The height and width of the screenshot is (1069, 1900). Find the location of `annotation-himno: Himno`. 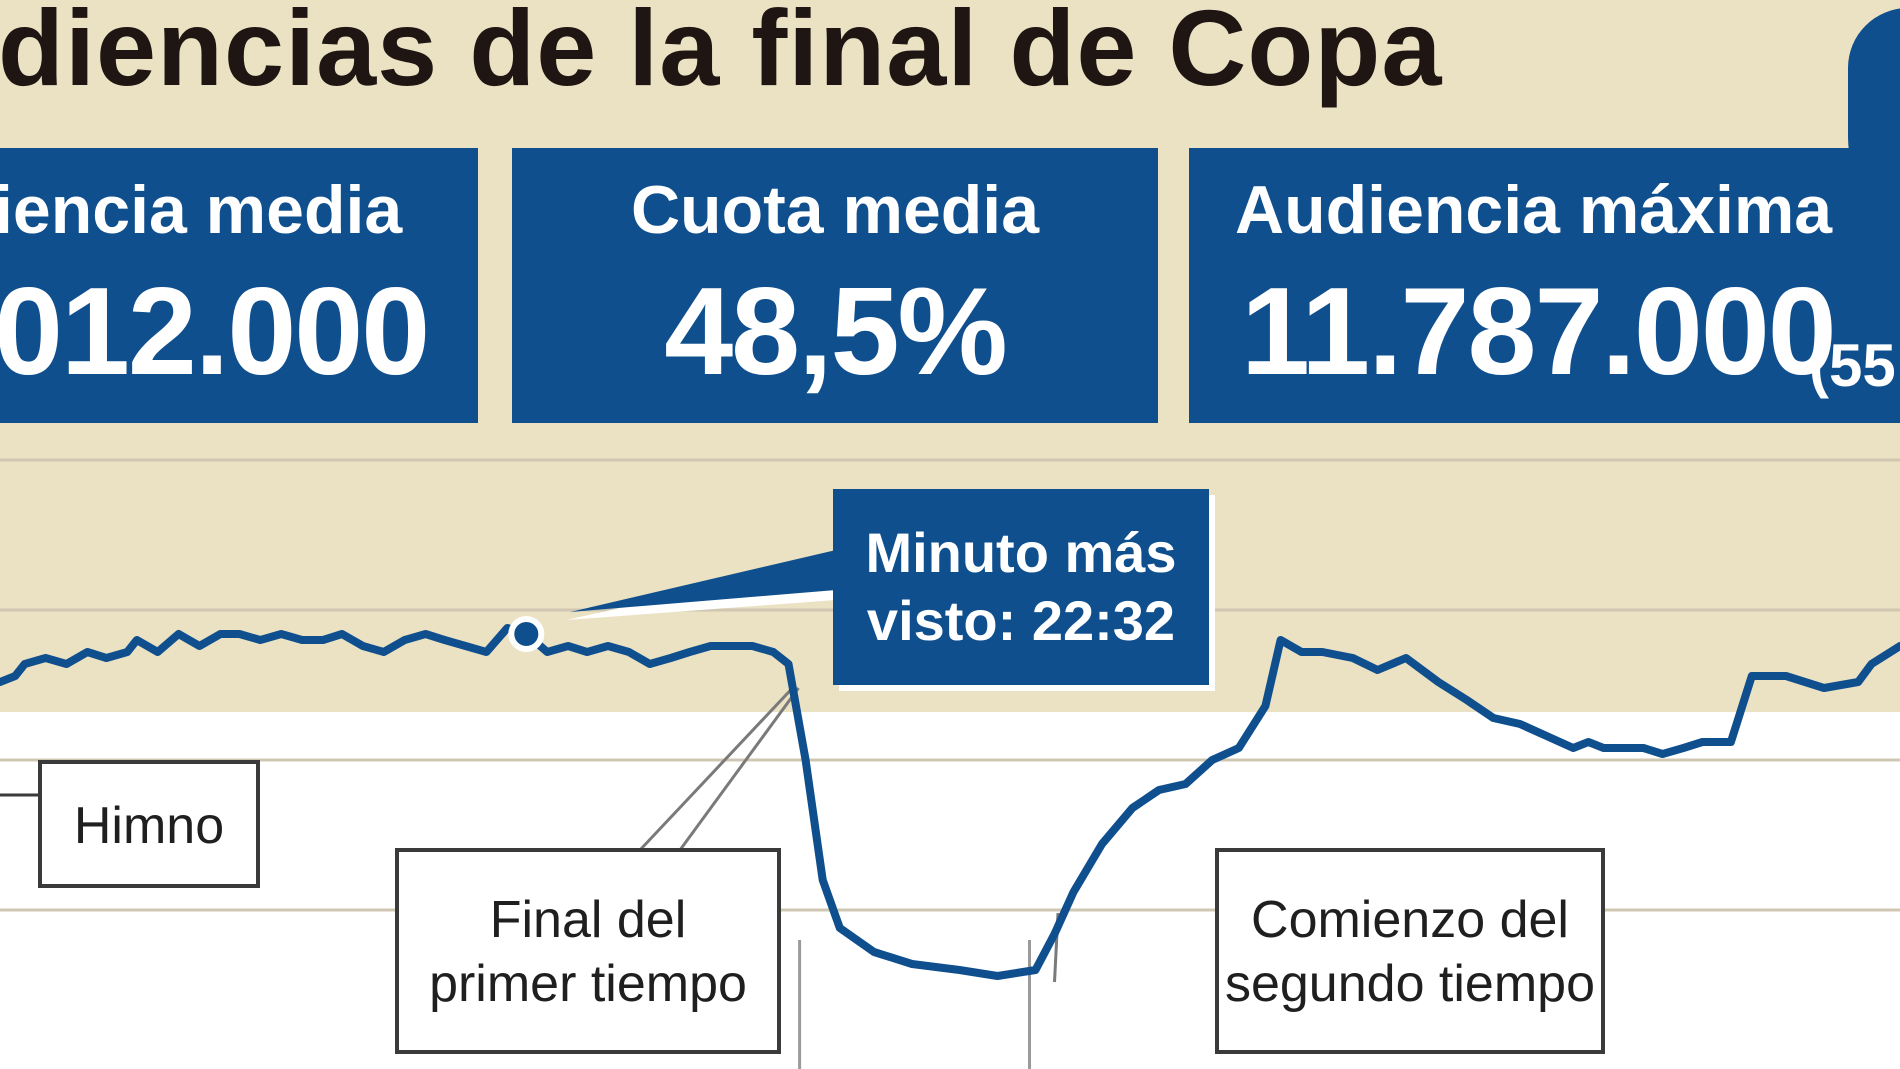

annotation-himno: Himno is located at coordinates (149, 824).